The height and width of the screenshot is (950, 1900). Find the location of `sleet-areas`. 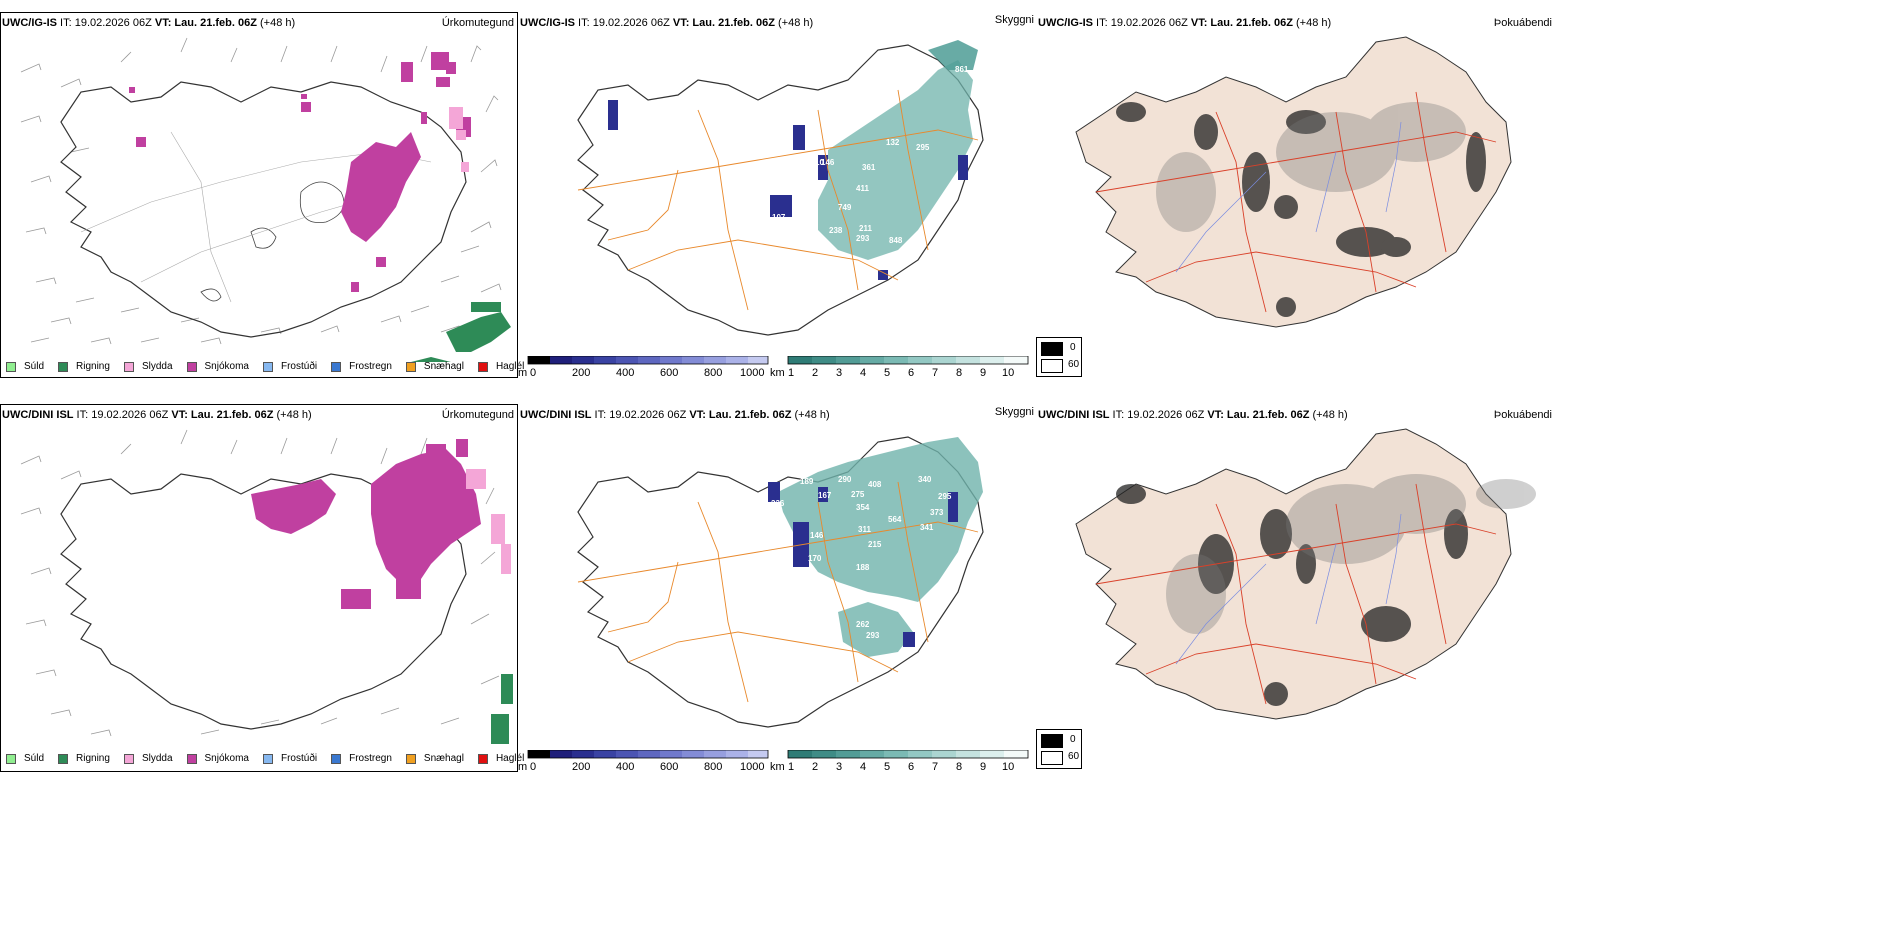

sleet-areas is located at coordinates (459, 139).